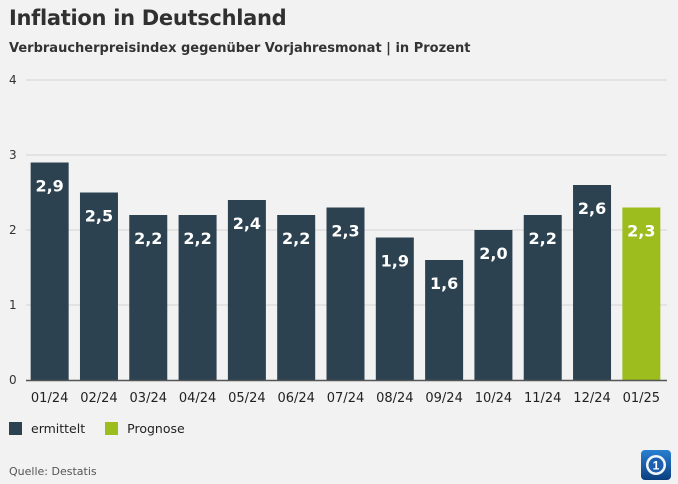  What do you see at coordinates (58, 428) in the screenshot?
I see `legend-label-ermittelt: ermittelt` at bounding box center [58, 428].